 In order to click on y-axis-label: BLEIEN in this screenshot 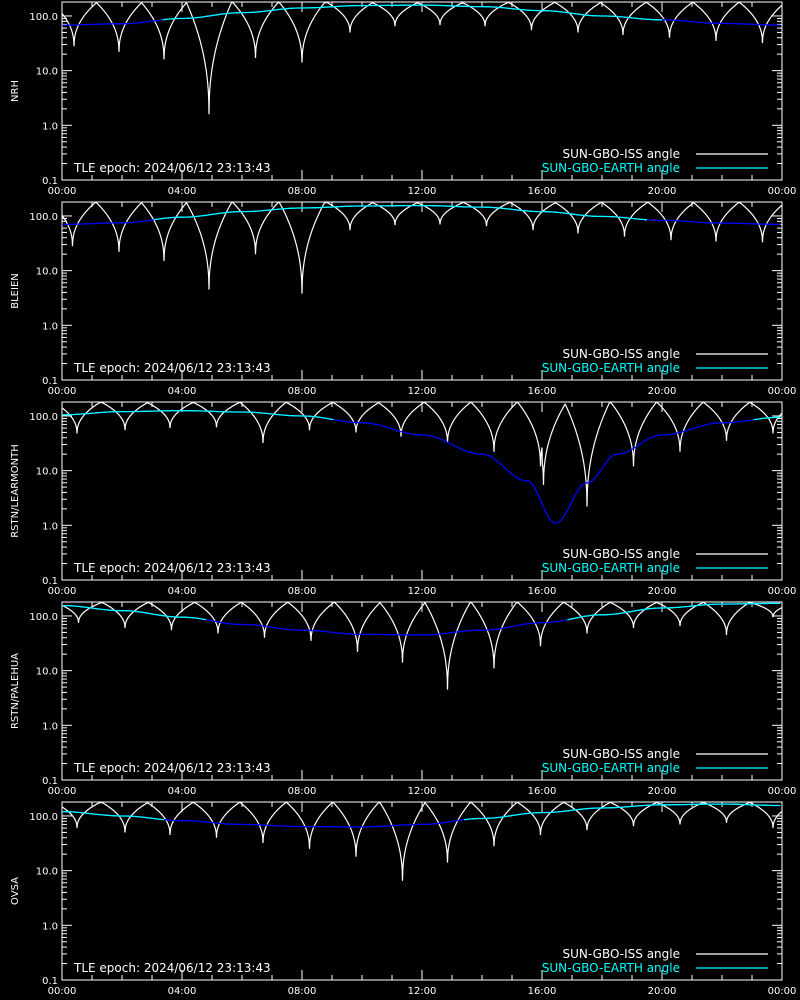, I will do `click(15, 291)`.